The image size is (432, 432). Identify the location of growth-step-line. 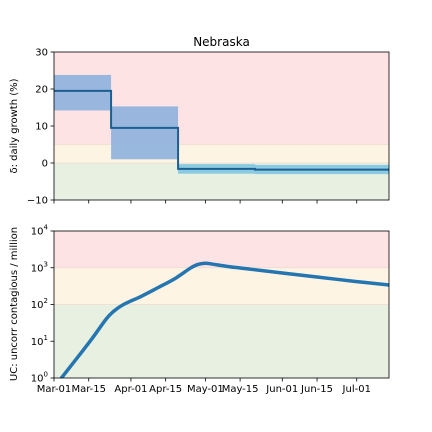
(221, 130).